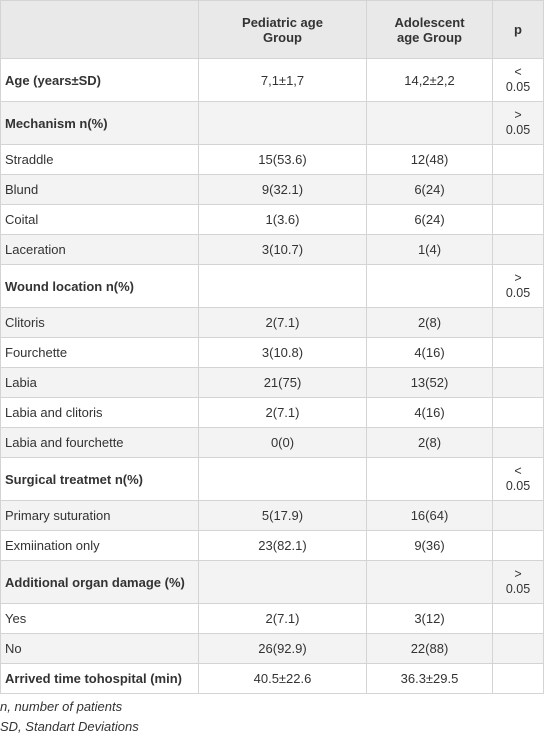 The height and width of the screenshot is (754, 552). What do you see at coordinates (429, 618) in the screenshot?
I see `table-cell: 3(12)` at bounding box center [429, 618].